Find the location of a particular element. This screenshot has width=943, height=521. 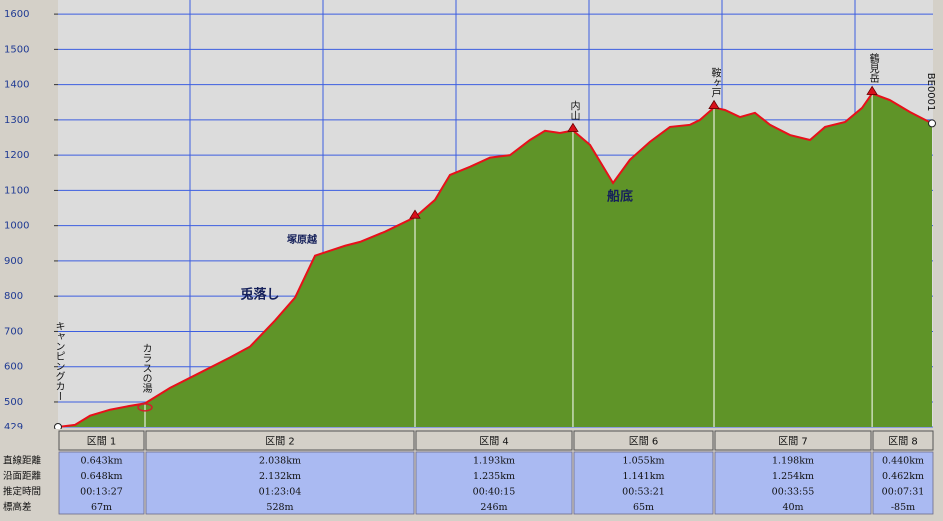

y-tick-label: 1200 is located at coordinates (16, 155).